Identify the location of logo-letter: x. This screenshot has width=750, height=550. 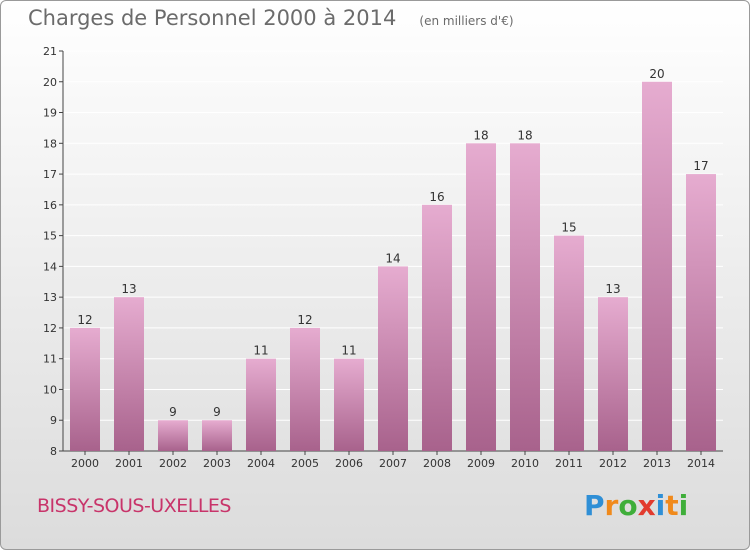
(646, 505).